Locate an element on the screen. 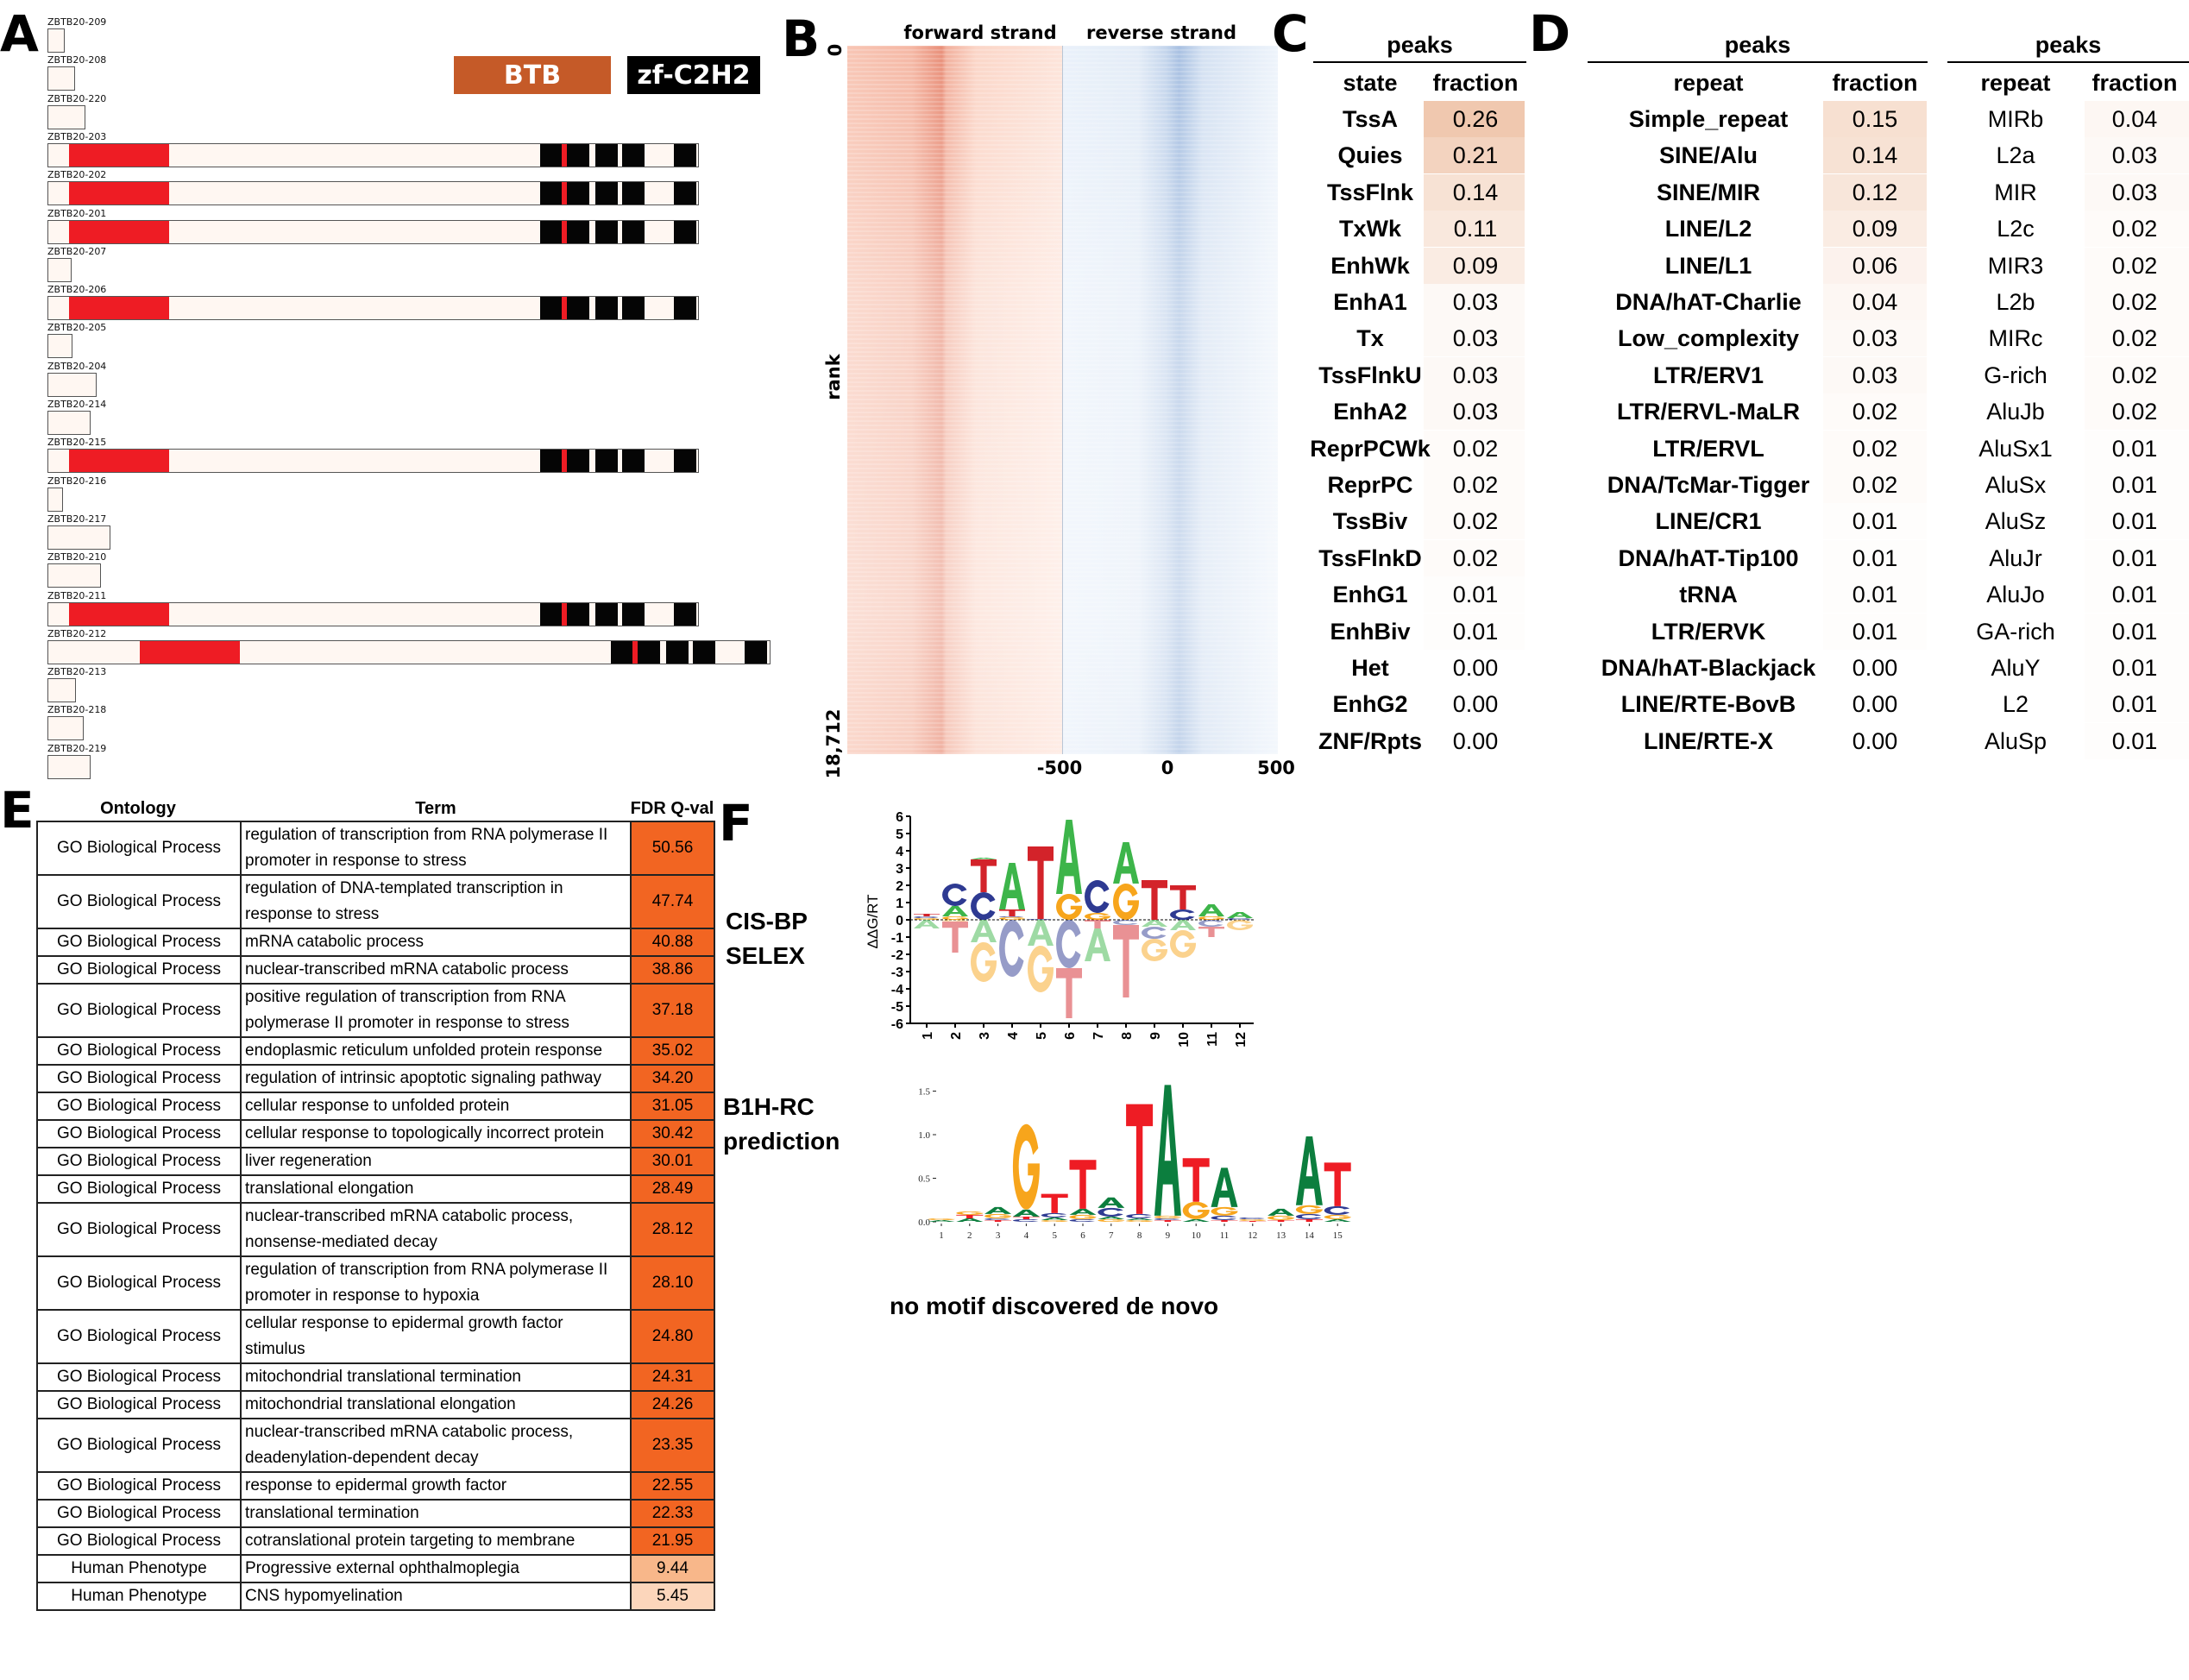  y-tick-label: -1 is located at coordinates (897, 938).